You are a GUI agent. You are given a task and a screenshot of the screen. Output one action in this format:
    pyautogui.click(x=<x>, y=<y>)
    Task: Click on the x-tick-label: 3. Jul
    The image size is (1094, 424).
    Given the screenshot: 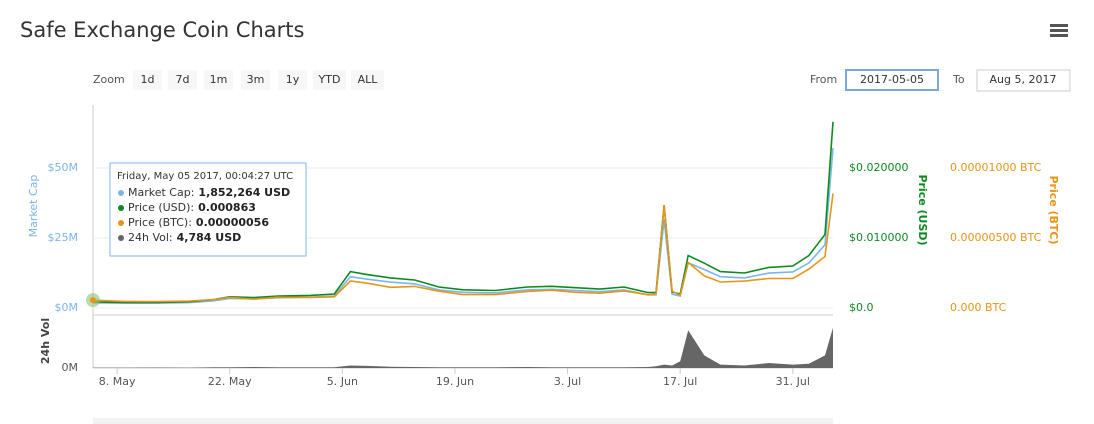 What is the action you would take?
    pyautogui.click(x=567, y=381)
    